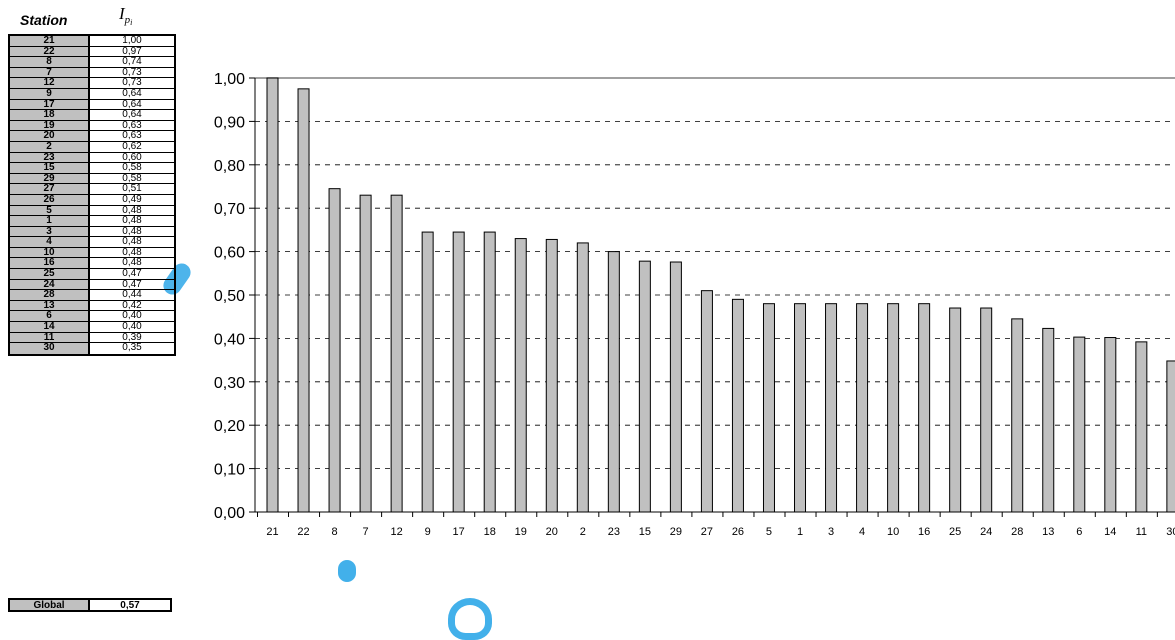 Image resolution: width=1175 pixels, height=640 pixels. What do you see at coordinates (50, 41) in the screenshot?
I see `station-cell: 21` at bounding box center [50, 41].